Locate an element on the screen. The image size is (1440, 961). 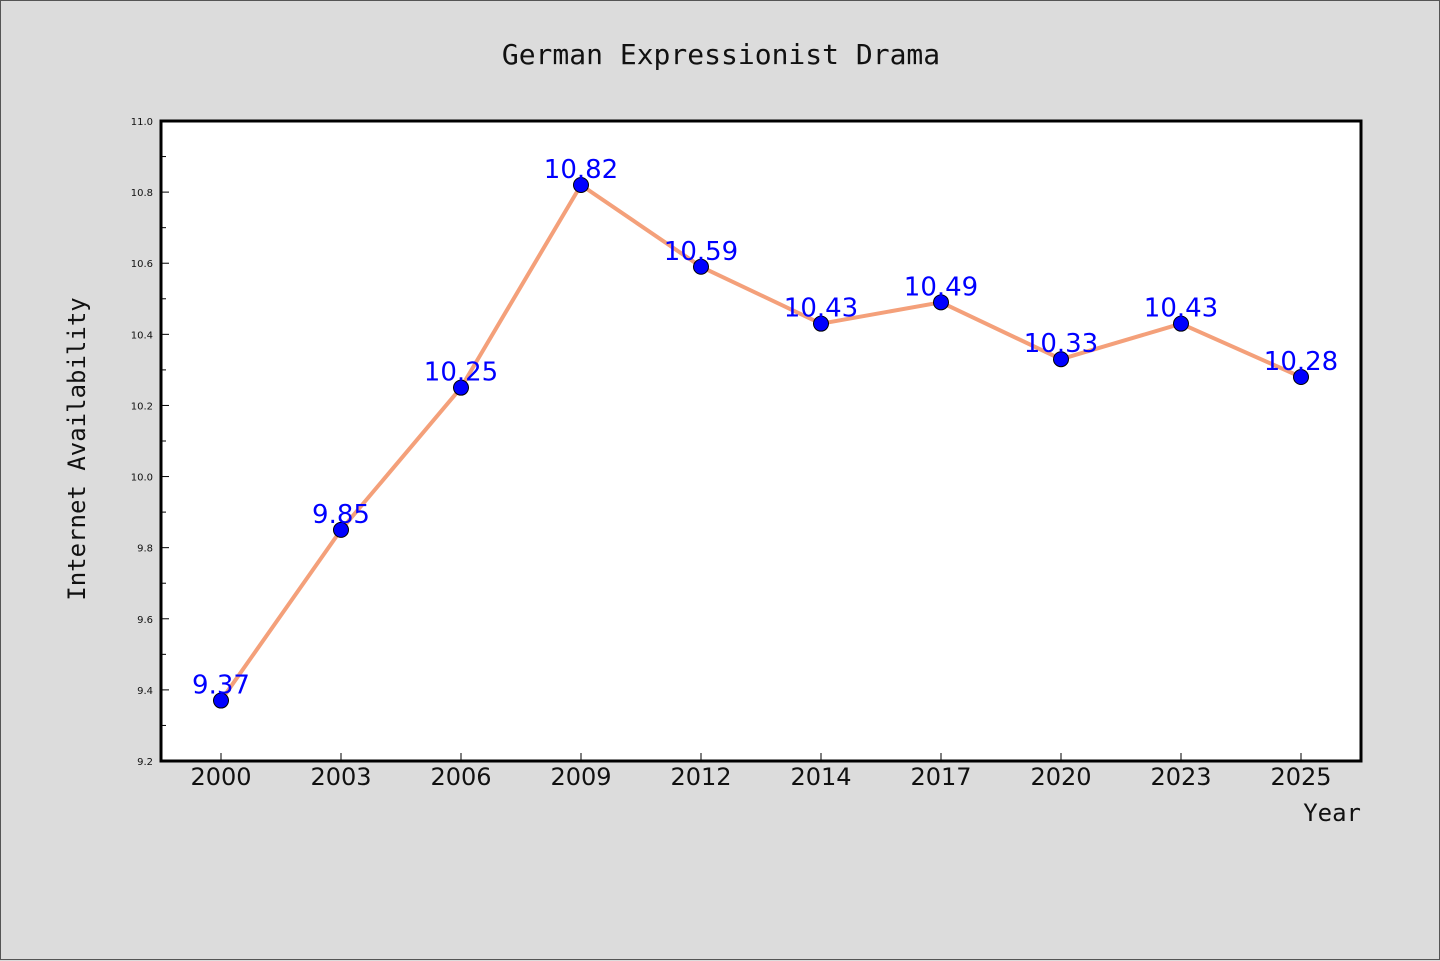
x-tick-label: 2025 is located at coordinates (1300, 777).